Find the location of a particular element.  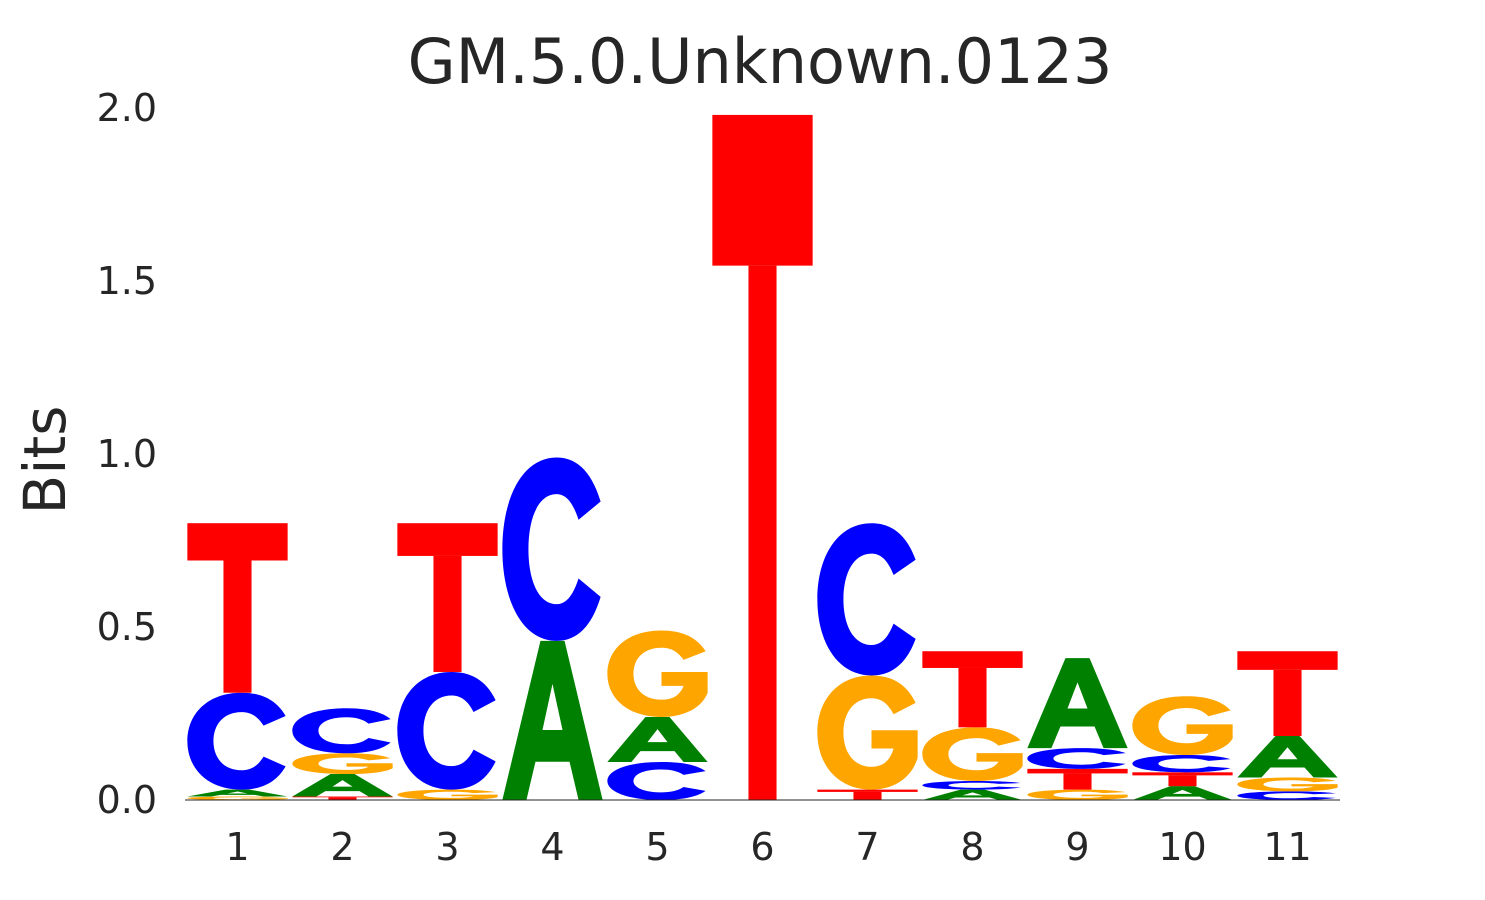

y-tick-label: 1.5 is located at coordinates (127, 281).